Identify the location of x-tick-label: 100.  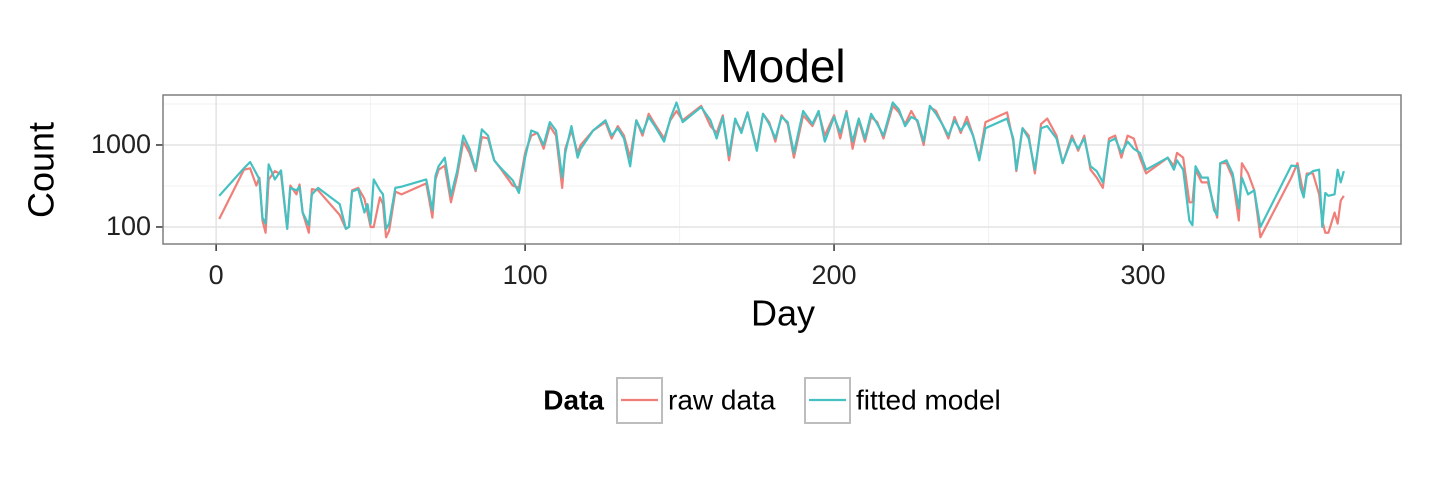
(525, 275).